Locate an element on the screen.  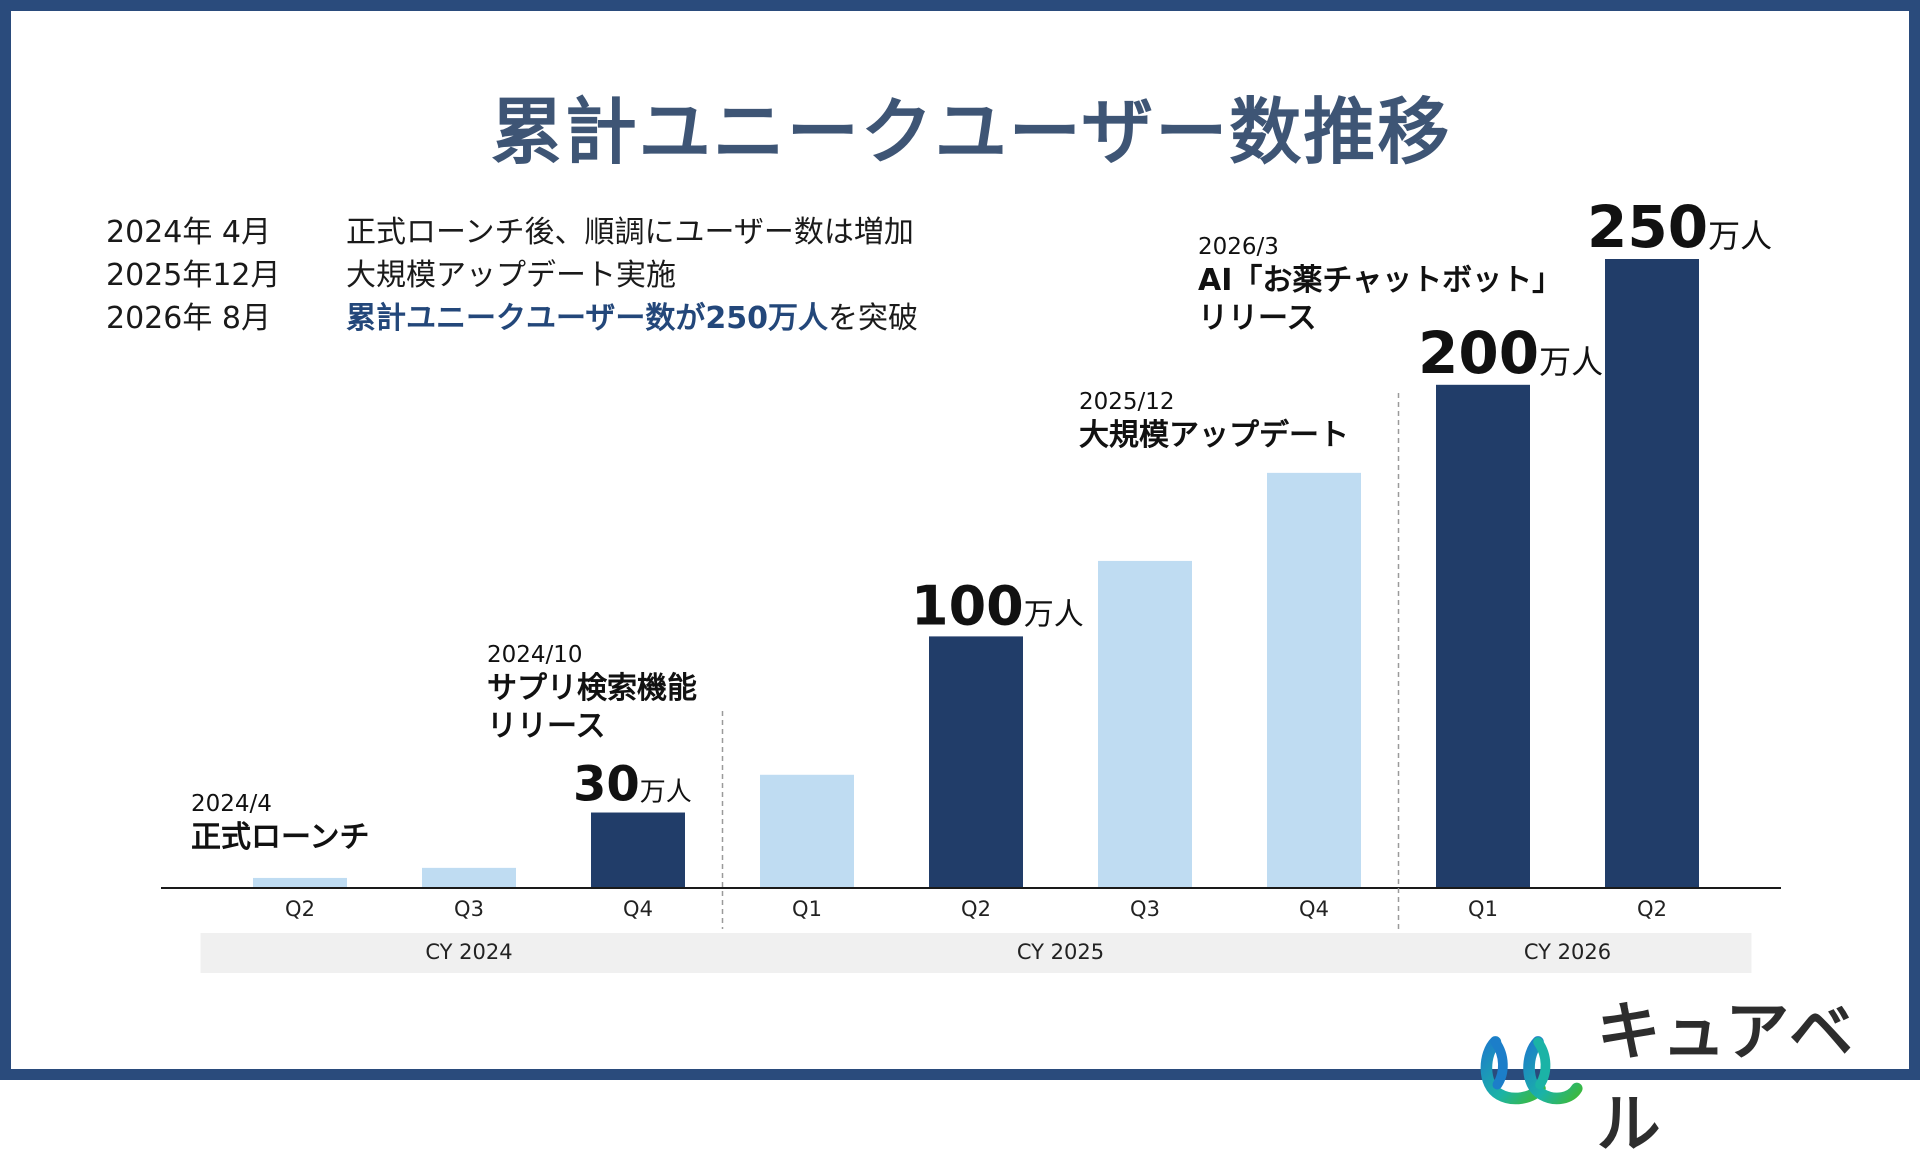
timeline-text: 正式ローンチ後、順調にユーザー数は増加 is located at coordinates (630, 232).